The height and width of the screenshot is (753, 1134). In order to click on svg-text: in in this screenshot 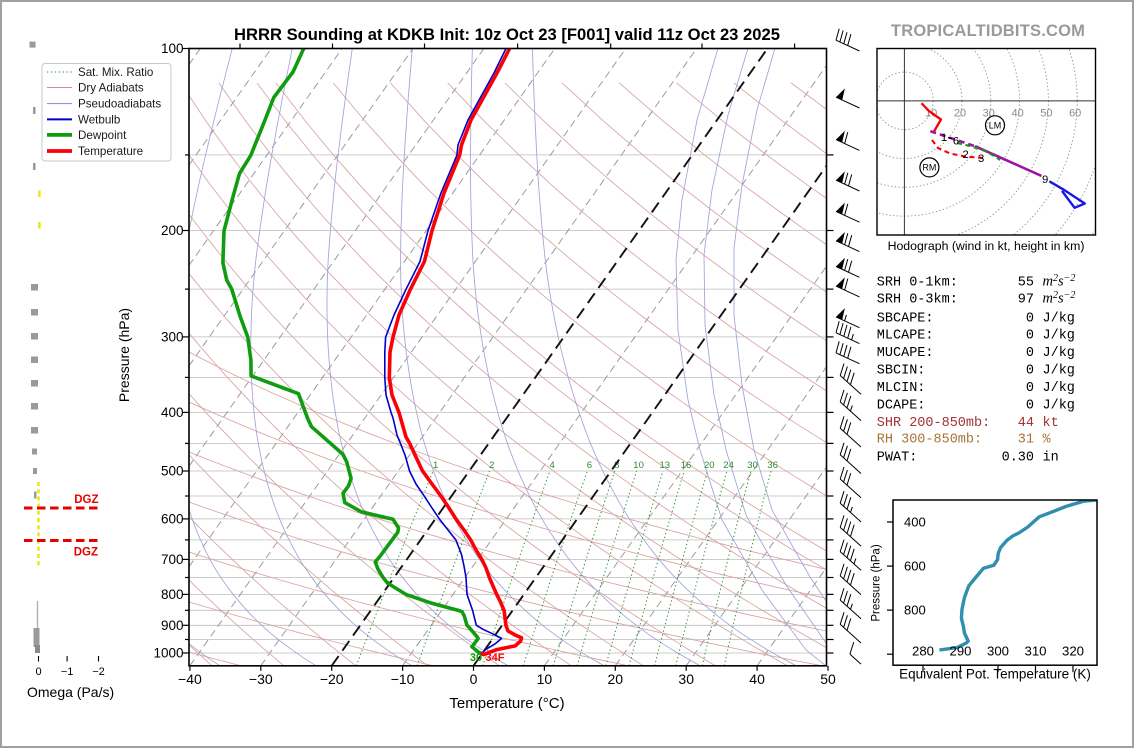, I will do `click(1051, 457)`.